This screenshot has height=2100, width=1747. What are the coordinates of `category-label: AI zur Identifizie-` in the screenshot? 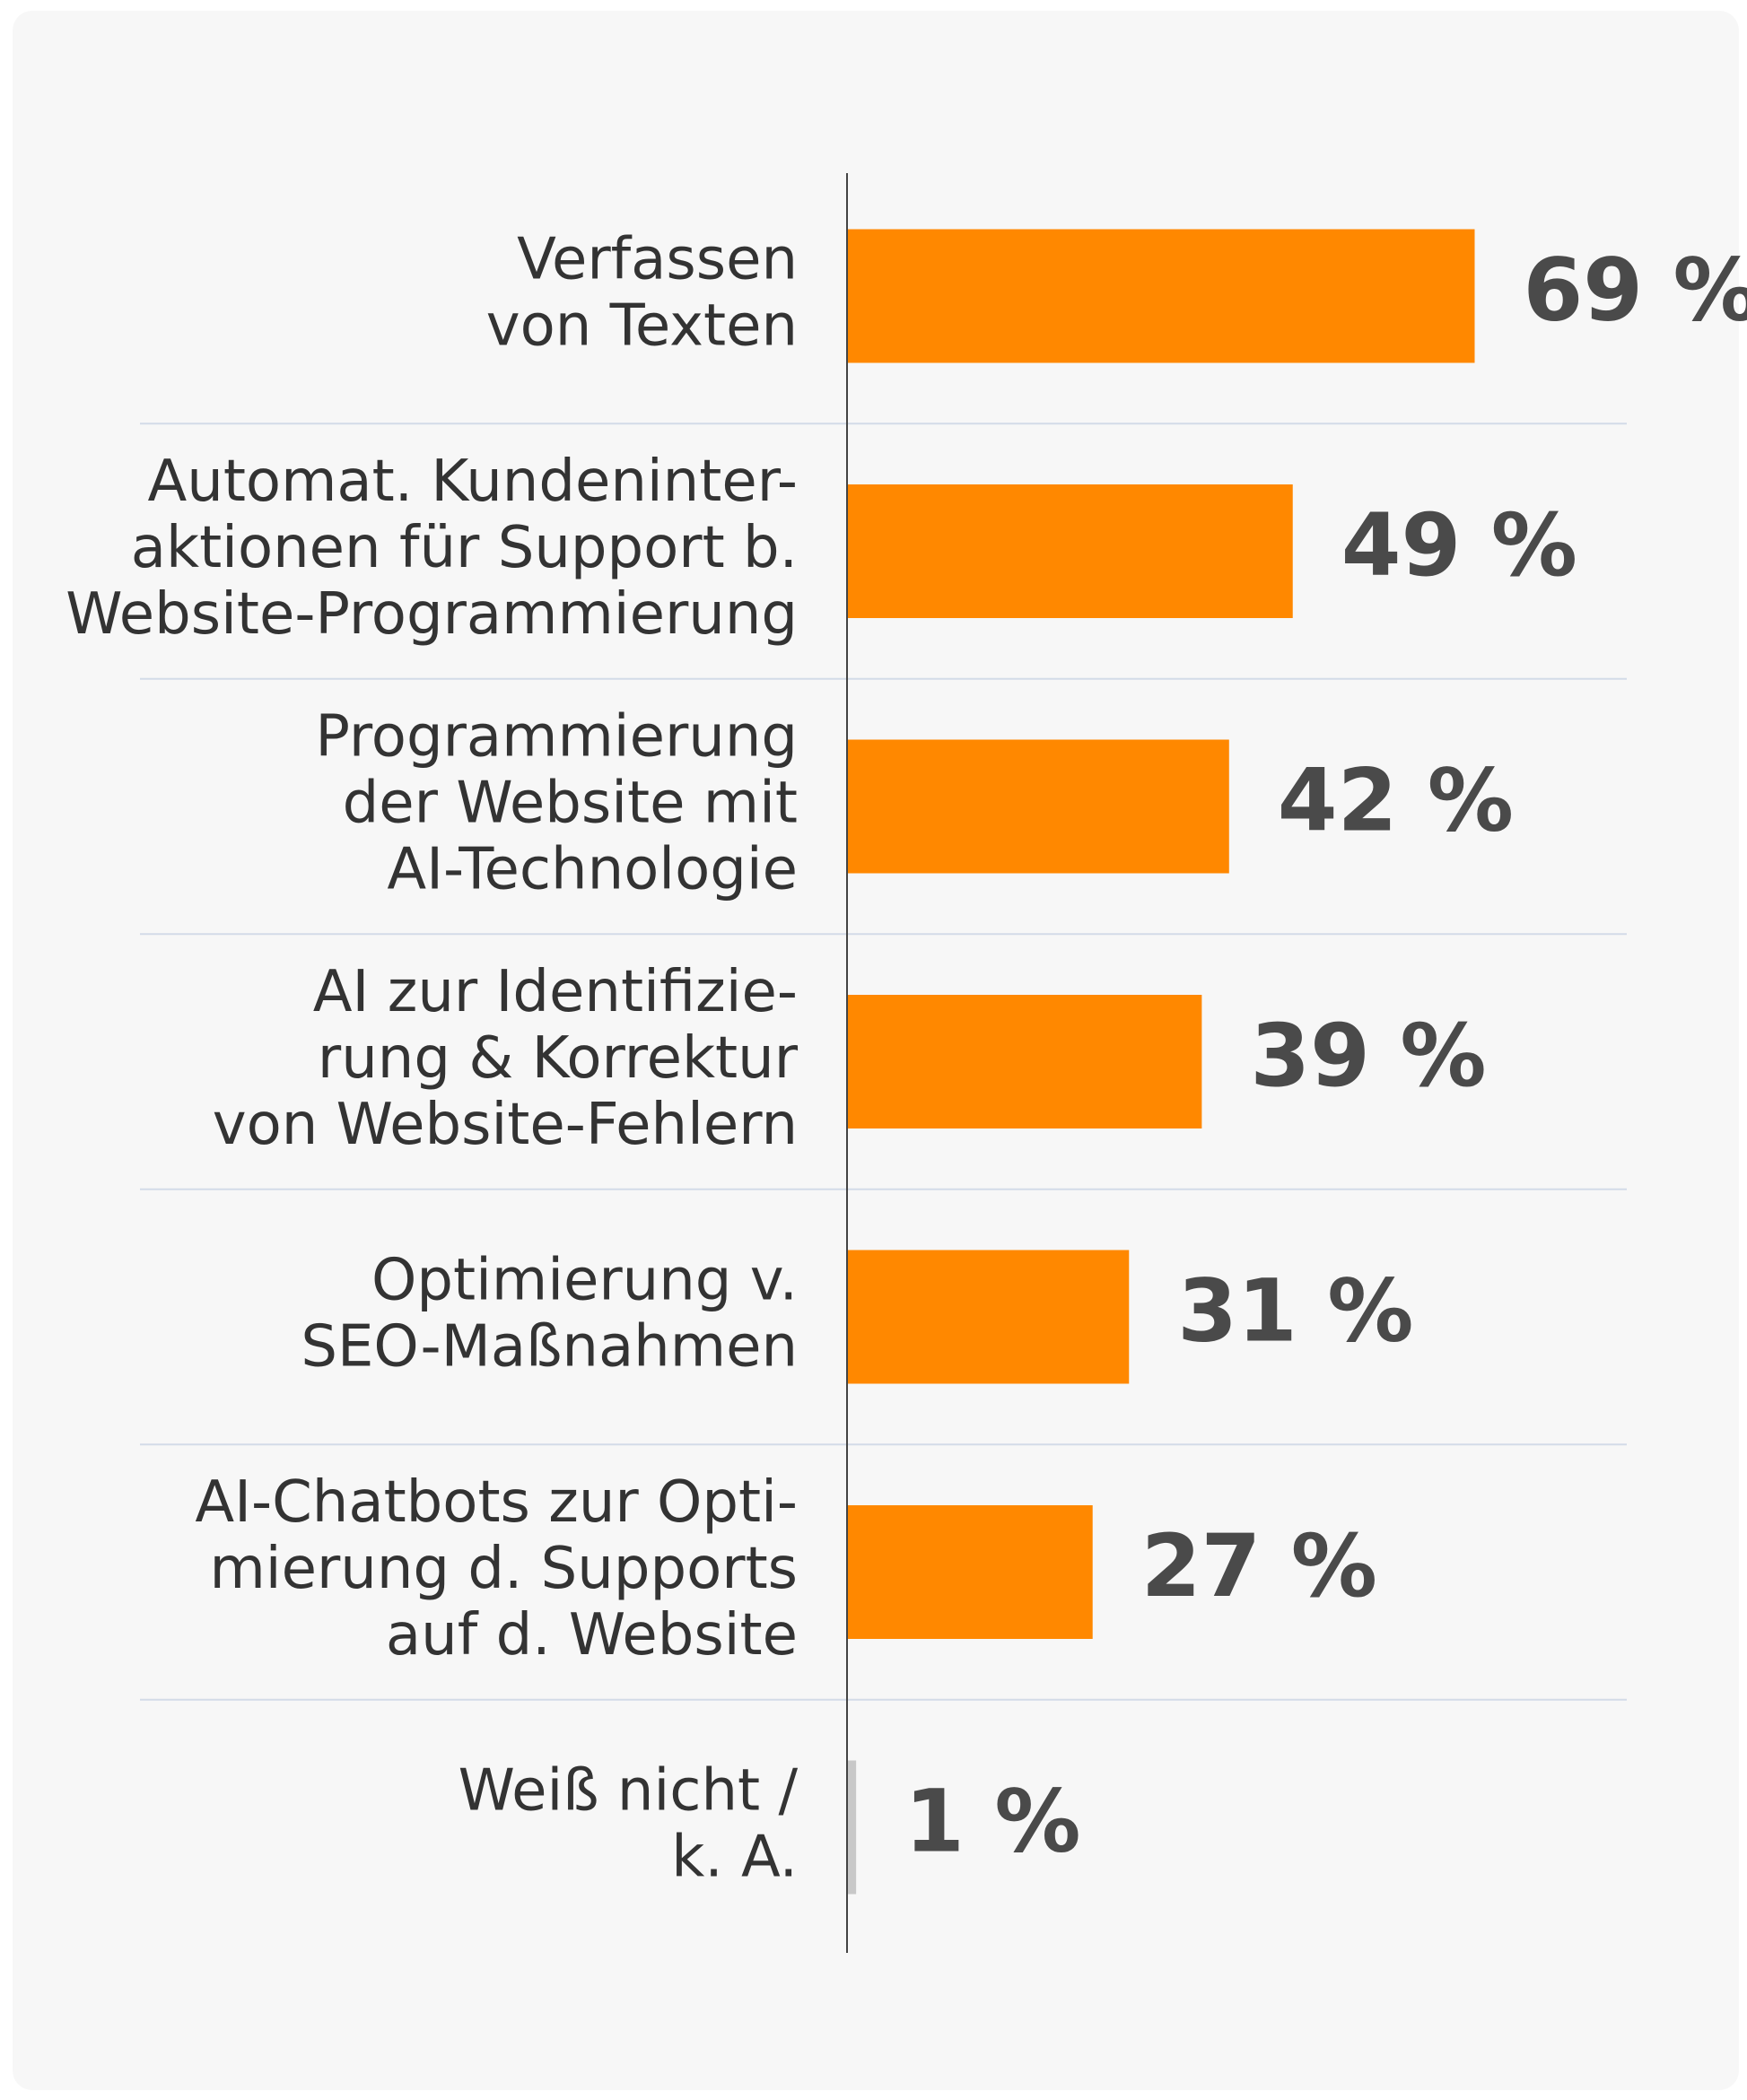 It's located at (555, 992).